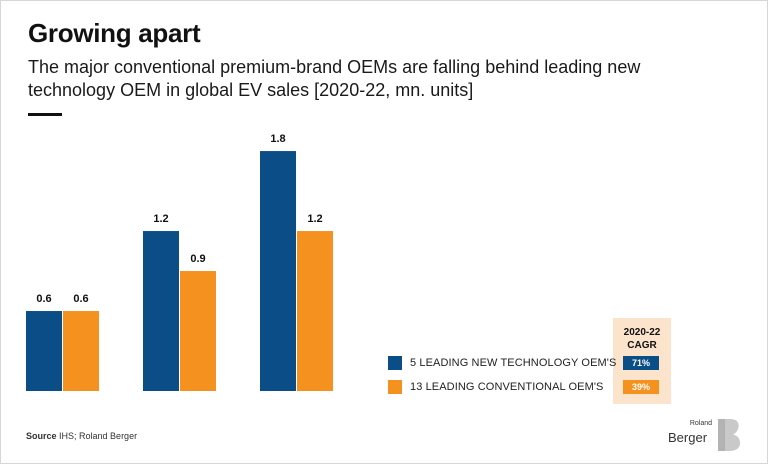  What do you see at coordinates (507, 387) in the screenshot?
I see `legend-label-conventional: 13 LEADING CONVENTIONAL OEM'S` at bounding box center [507, 387].